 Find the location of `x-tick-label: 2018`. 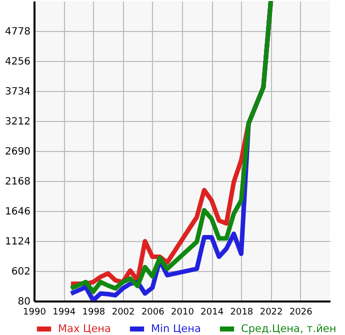

x-tick-label: 2018 is located at coordinates (242, 313).